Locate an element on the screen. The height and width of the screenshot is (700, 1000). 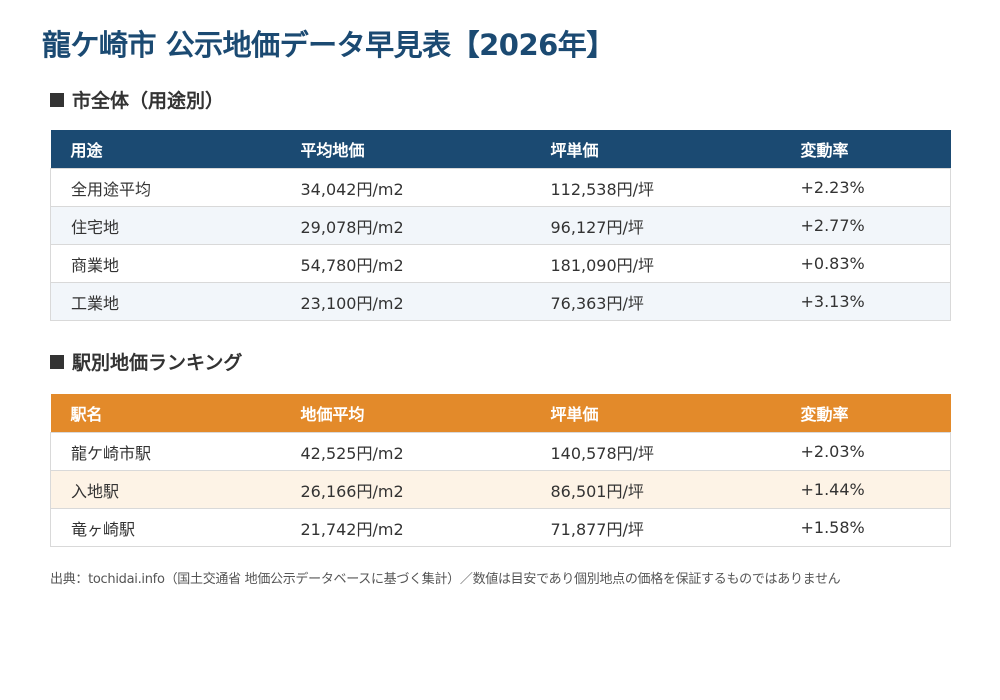
cell-avg-price: 29,078円/m2 is located at coordinates (405, 225).